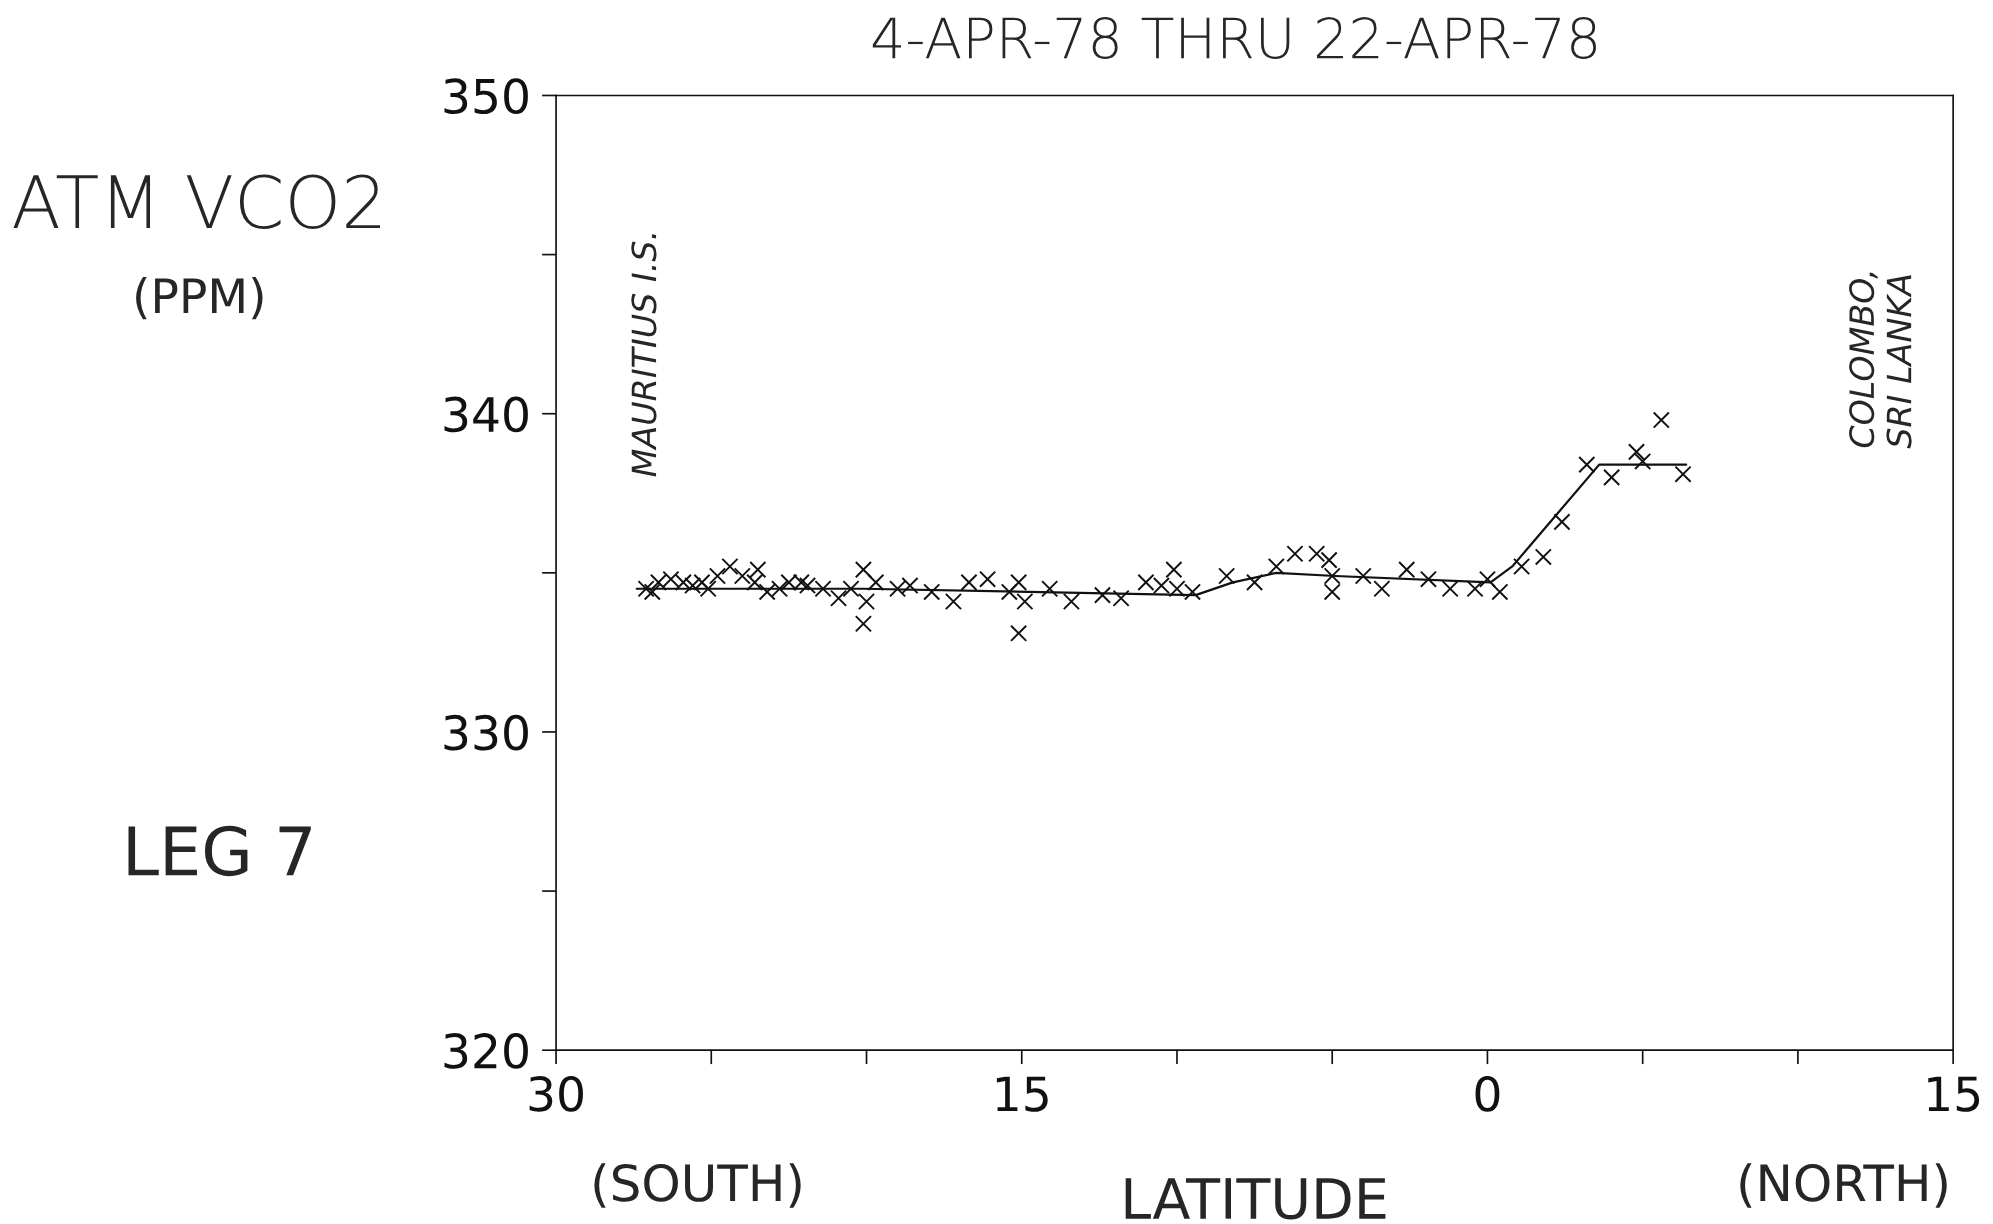 This screenshot has height=1224, width=1993. I want to click on annotation: COLOMBO, SRI LANKA, so click(1880, 360).